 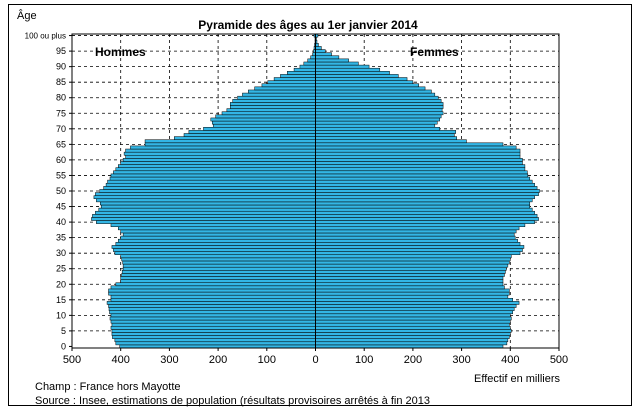 I want to click on y-tick-label: 100 ou plus, so click(x=45, y=36).